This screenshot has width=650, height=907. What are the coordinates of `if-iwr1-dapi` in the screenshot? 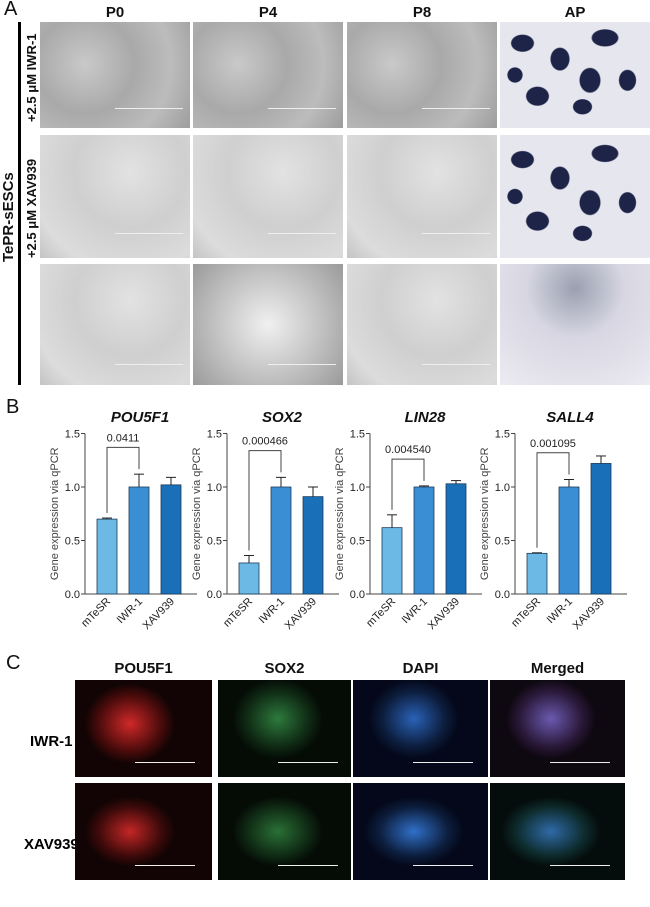 It's located at (420, 728).